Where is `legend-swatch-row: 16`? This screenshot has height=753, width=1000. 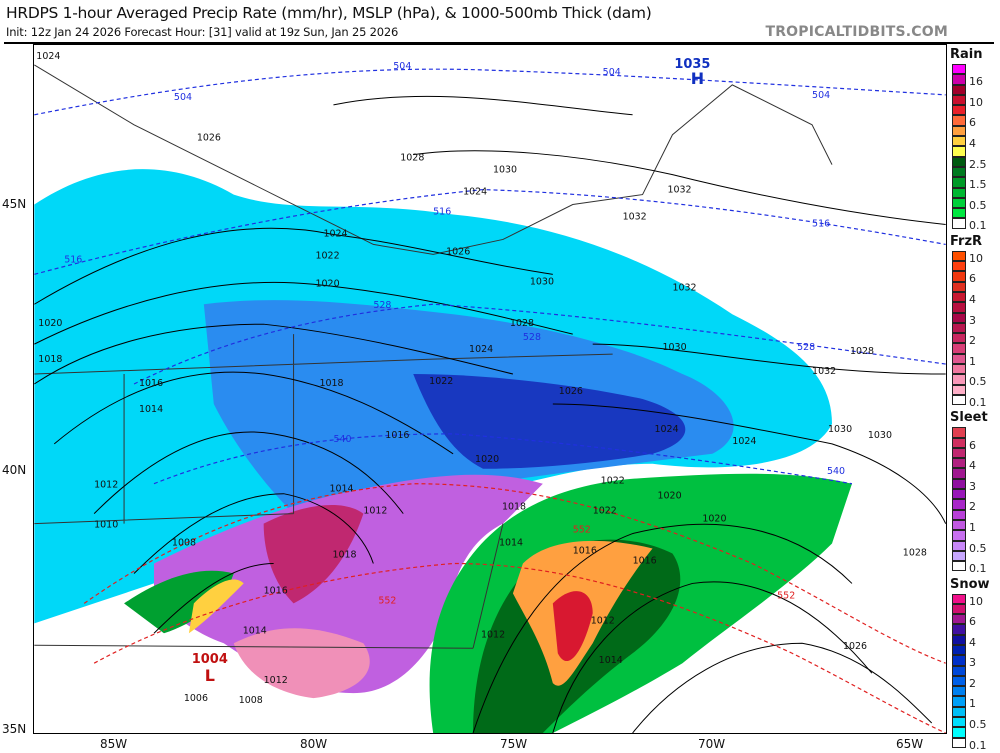
legend-swatch-row: 16 is located at coordinates (975, 81).